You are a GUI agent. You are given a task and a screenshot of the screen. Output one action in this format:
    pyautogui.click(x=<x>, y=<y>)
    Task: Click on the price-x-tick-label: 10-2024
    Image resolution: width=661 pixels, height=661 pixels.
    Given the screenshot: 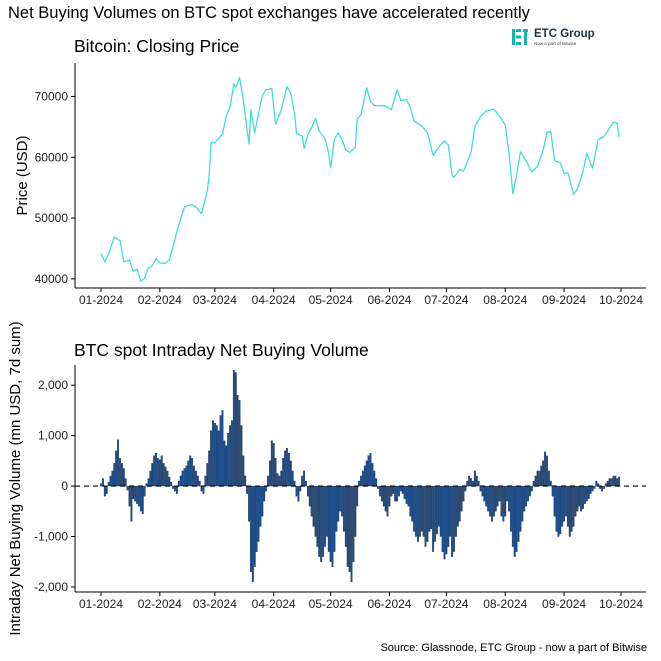 What is the action you would take?
    pyautogui.click(x=621, y=300)
    